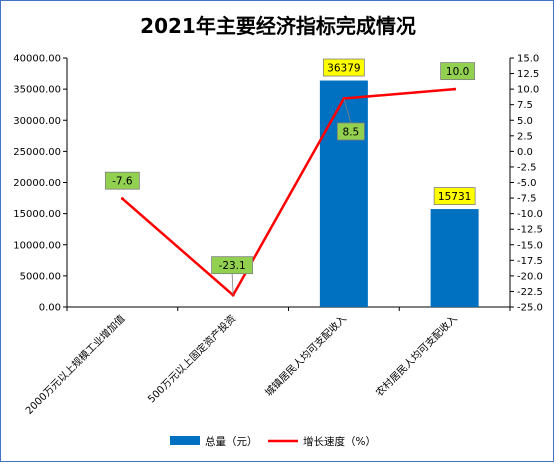 This screenshot has height=464, width=556. What do you see at coordinates (50, 308) in the screenshot?
I see `left-tick-label: 0.00` at bounding box center [50, 308].